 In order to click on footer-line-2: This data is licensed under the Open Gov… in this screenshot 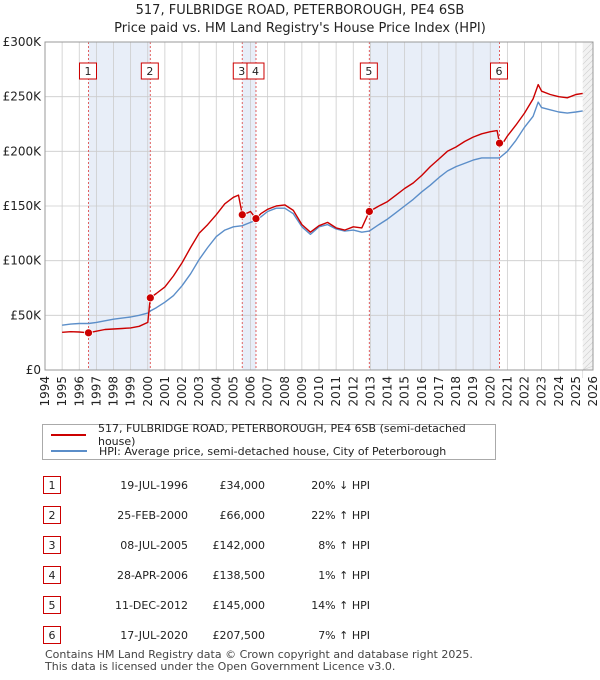, I will do `click(220, 666)`.